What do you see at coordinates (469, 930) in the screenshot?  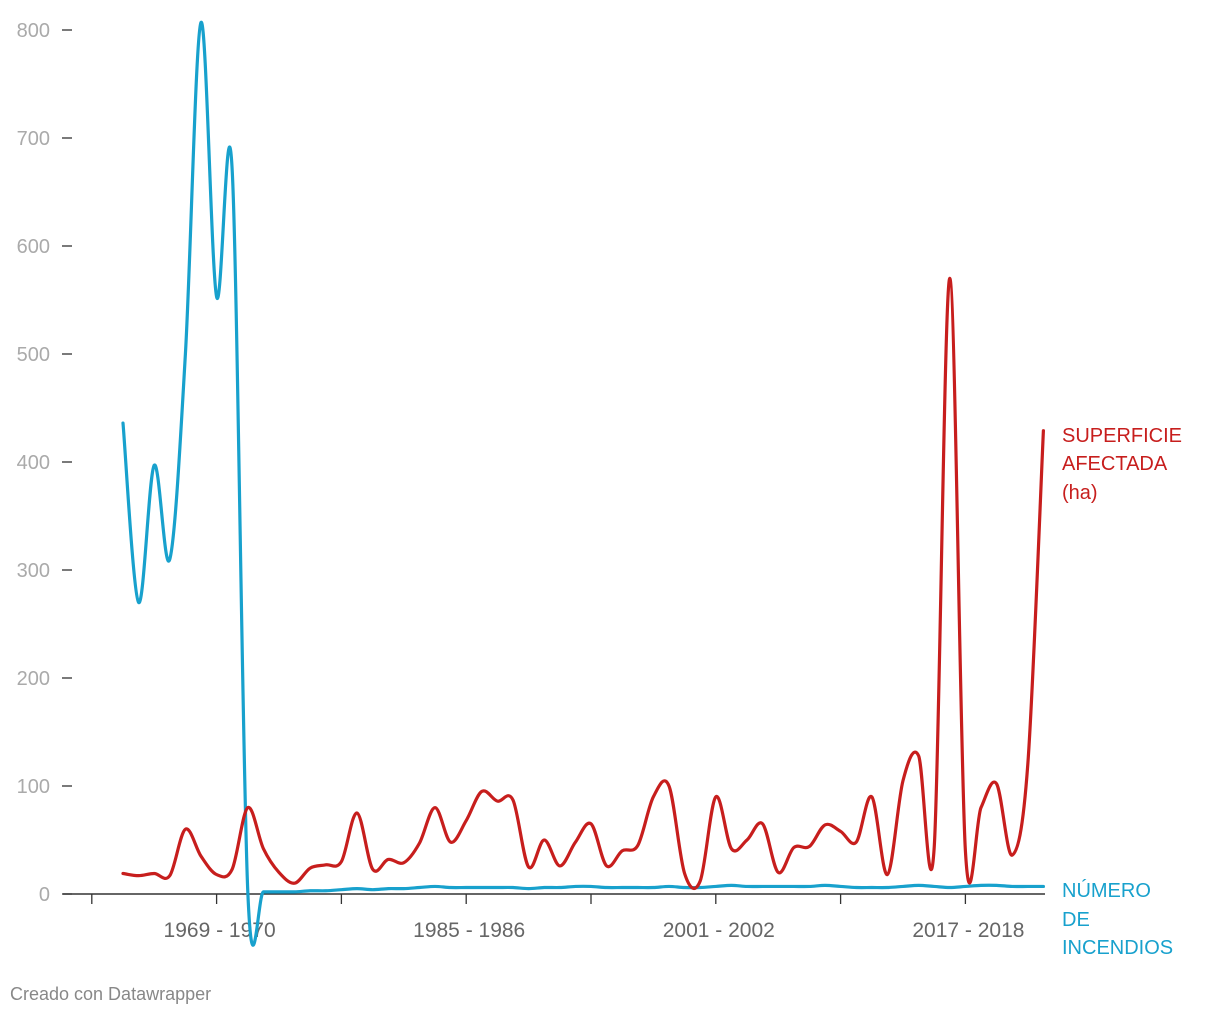 I see `x-tick-label: 1985 - 1986` at bounding box center [469, 930].